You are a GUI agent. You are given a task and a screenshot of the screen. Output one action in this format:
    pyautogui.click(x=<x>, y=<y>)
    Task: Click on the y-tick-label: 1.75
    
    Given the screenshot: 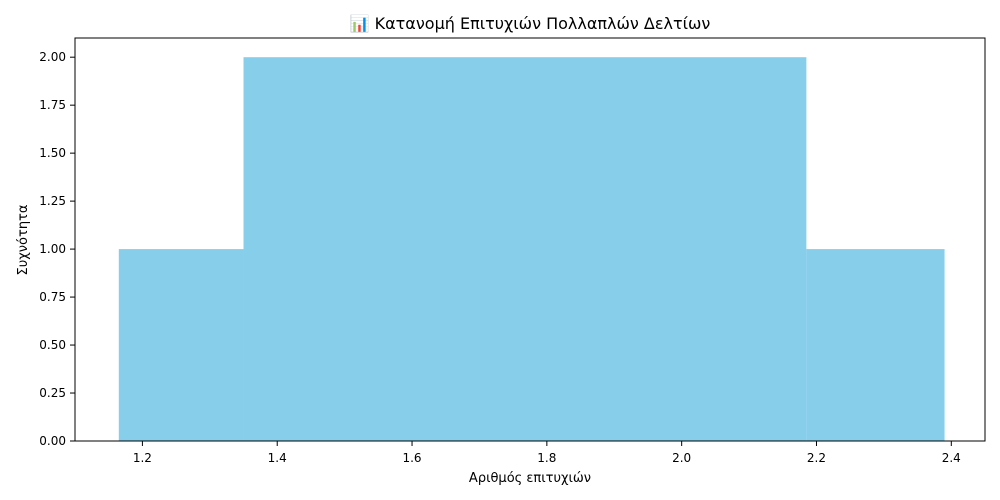 What is the action you would take?
    pyautogui.click(x=52, y=105)
    